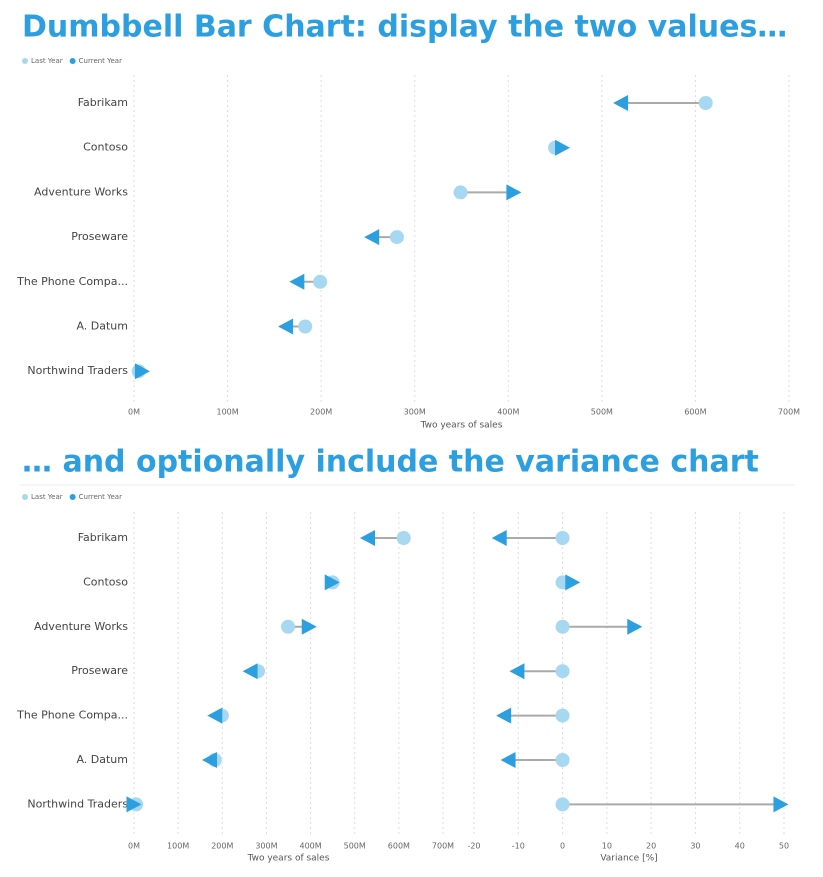 The width and height of the screenshot is (823, 877). I want to click on x-tick-label: 20, so click(651, 846).